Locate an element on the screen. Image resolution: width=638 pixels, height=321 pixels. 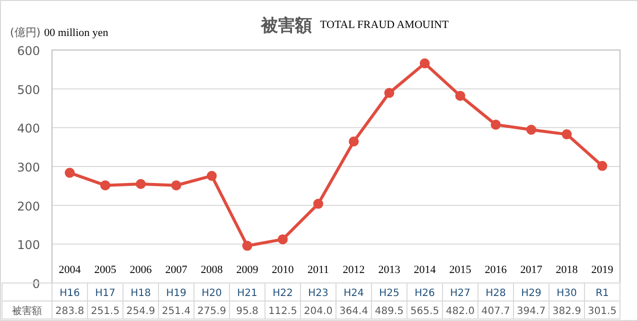
x-tick-label: 2009 H21 is located at coordinates (247, 281).